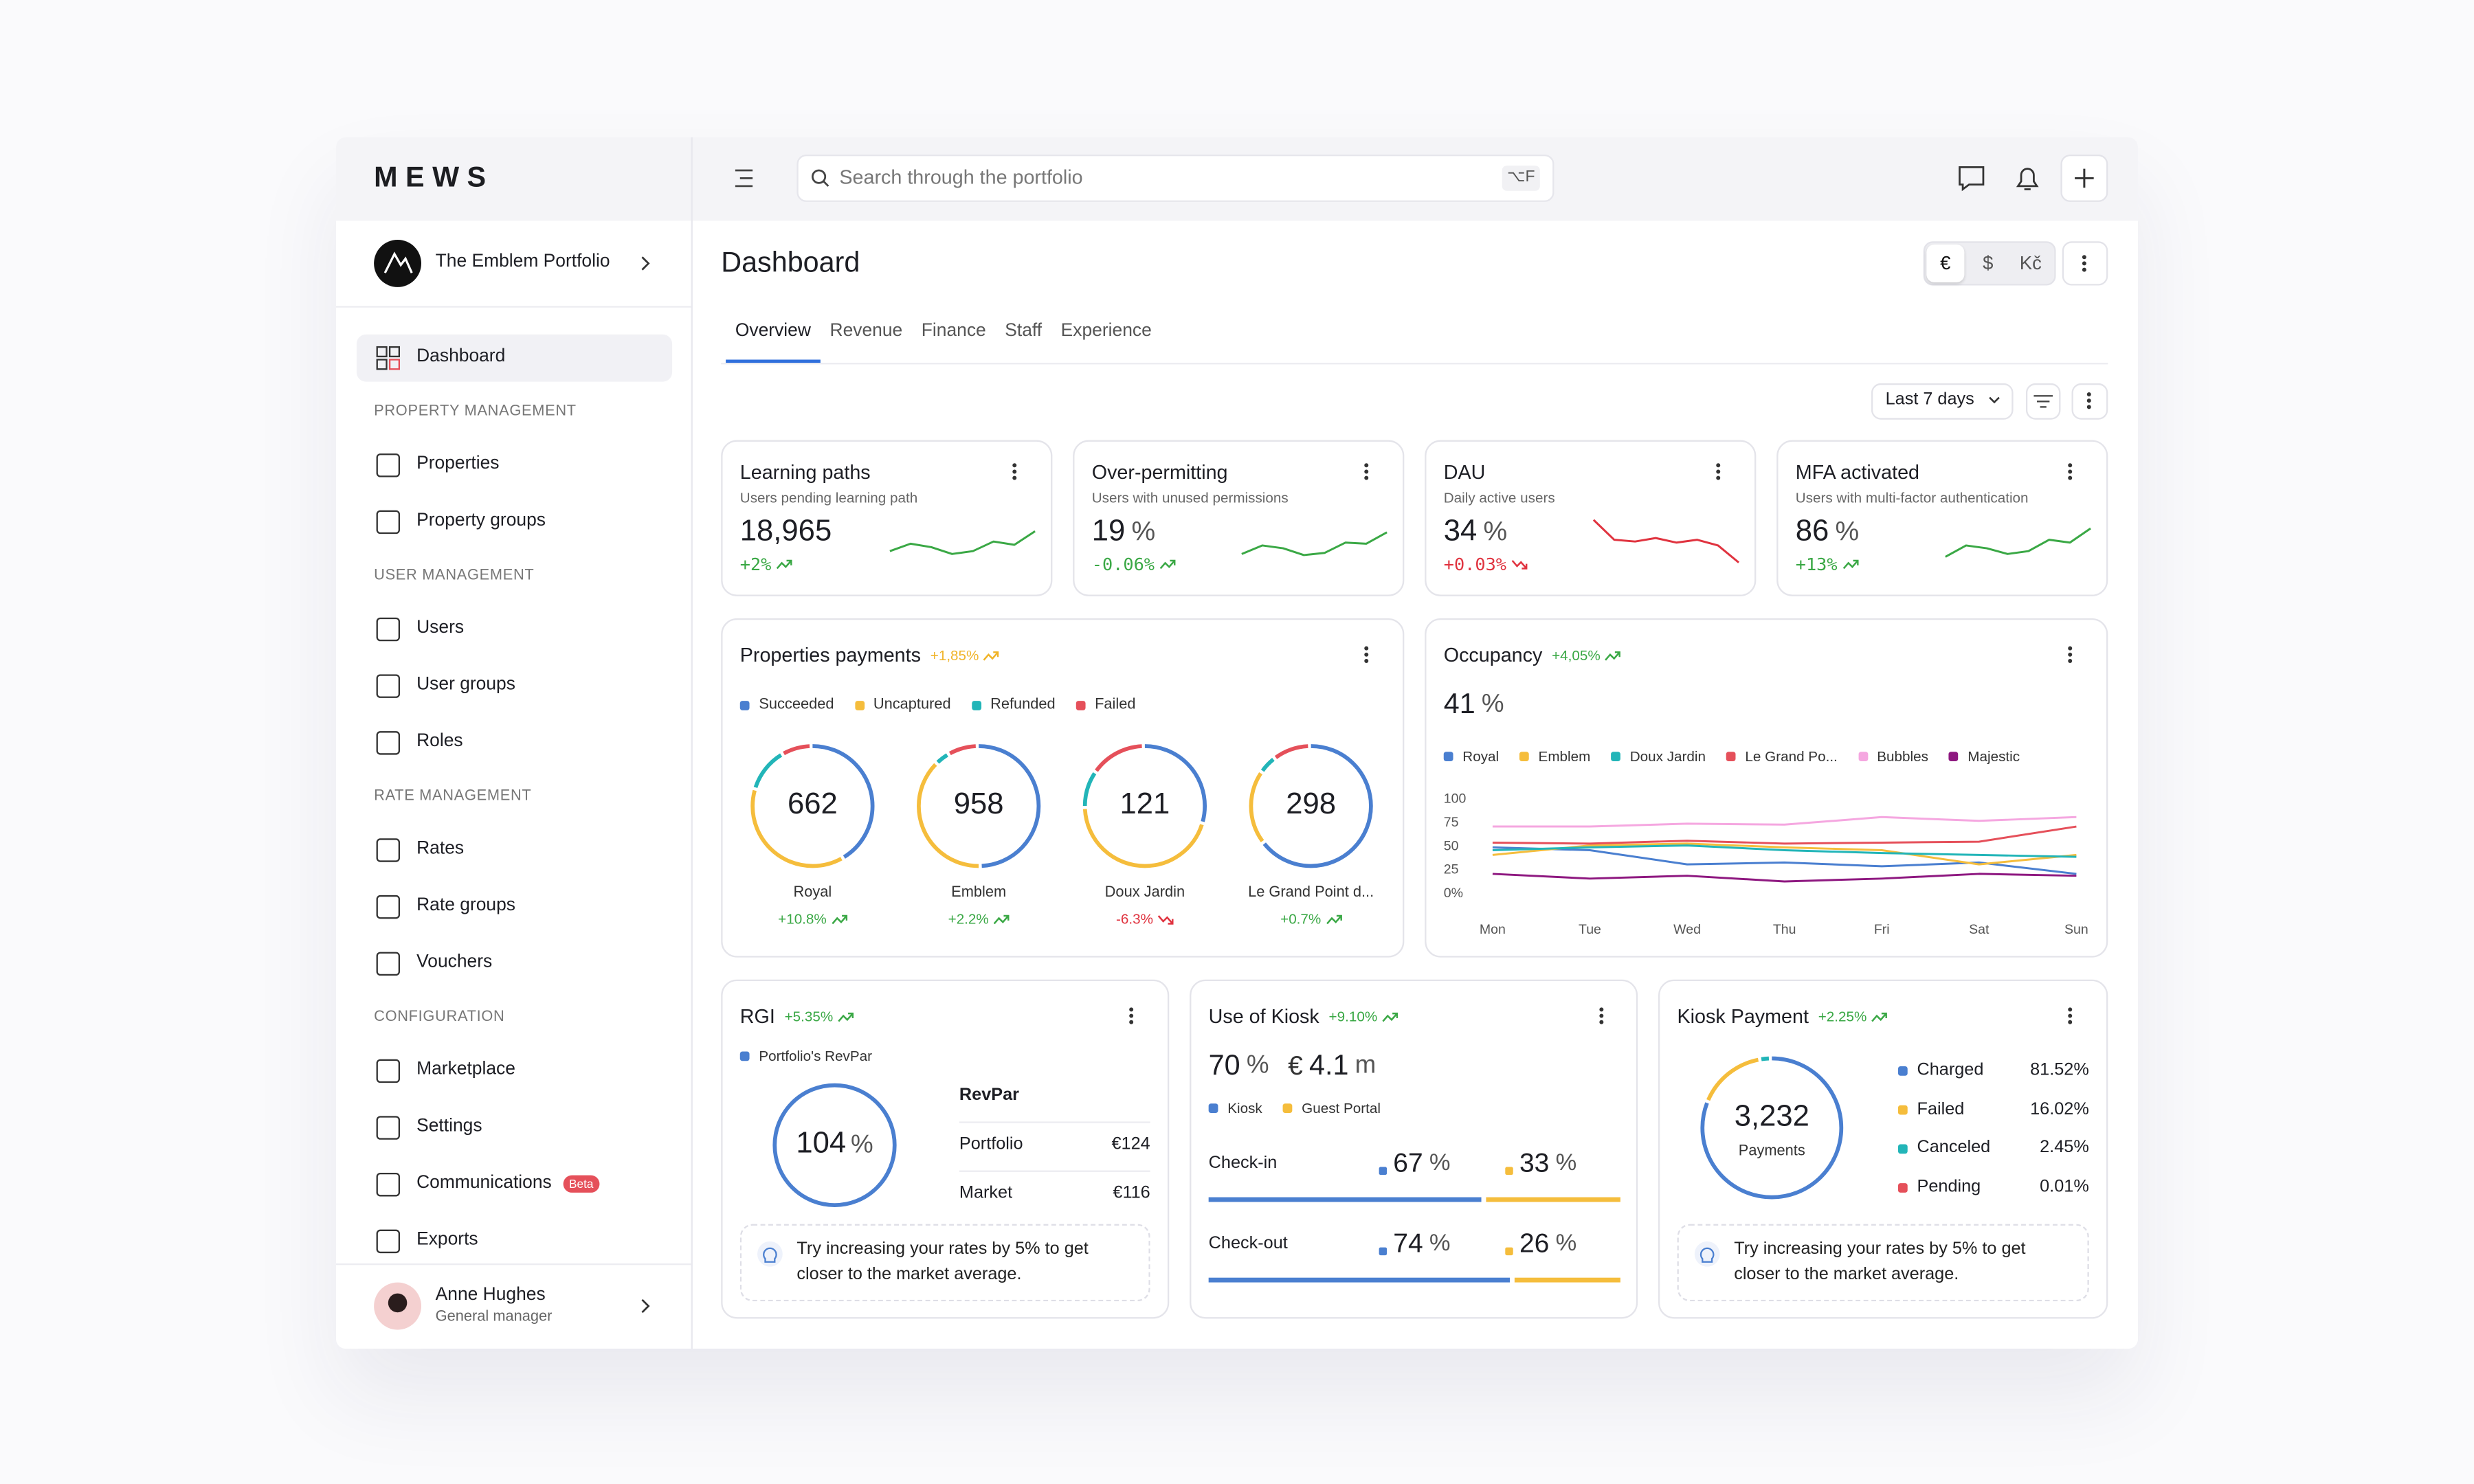 This screenshot has width=2474, height=1484. What do you see at coordinates (1130, 1144) in the screenshot?
I see `table-cell: €124` at bounding box center [1130, 1144].